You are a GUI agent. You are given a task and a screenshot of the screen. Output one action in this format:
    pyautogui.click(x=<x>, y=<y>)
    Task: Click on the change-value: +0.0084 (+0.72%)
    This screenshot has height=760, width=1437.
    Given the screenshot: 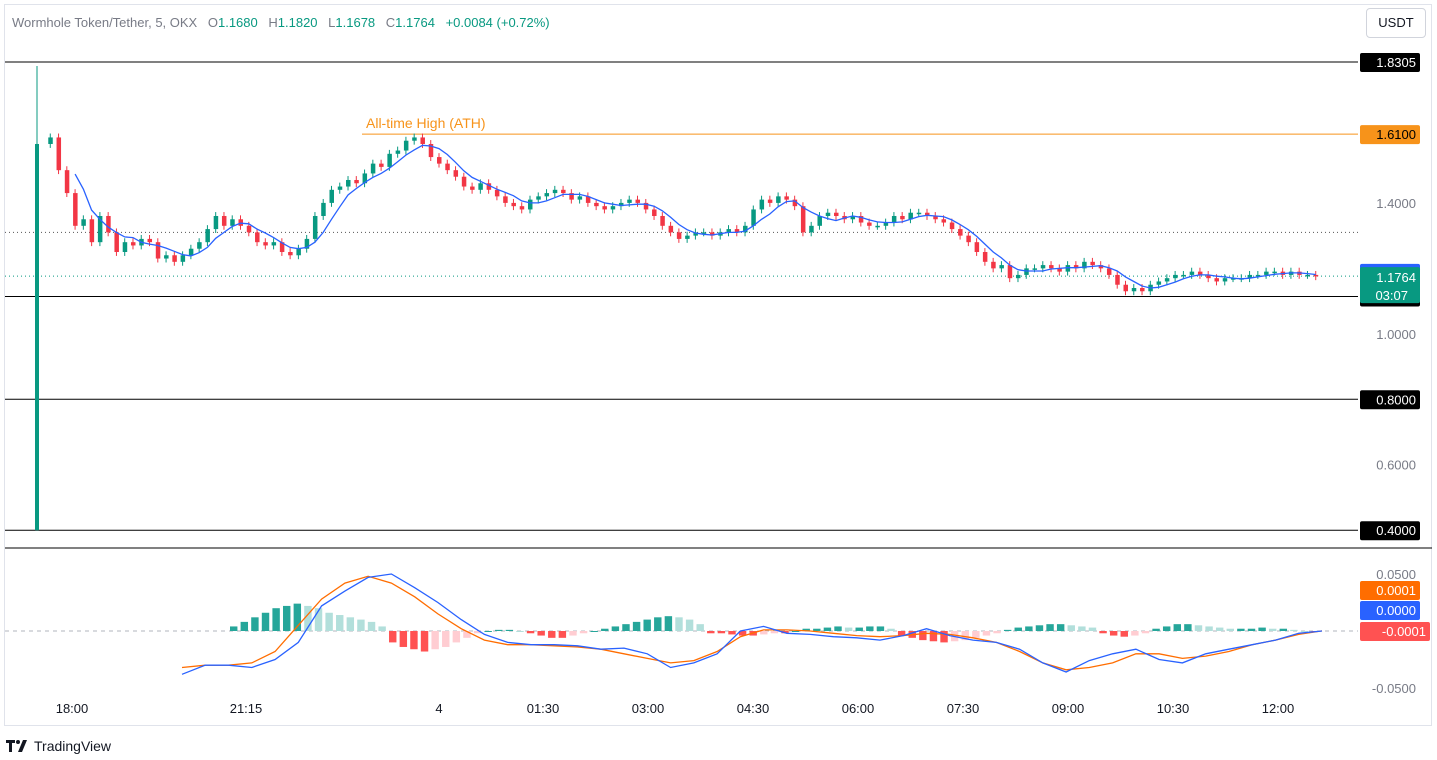 What is the action you would take?
    pyautogui.click(x=497, y=22)
    